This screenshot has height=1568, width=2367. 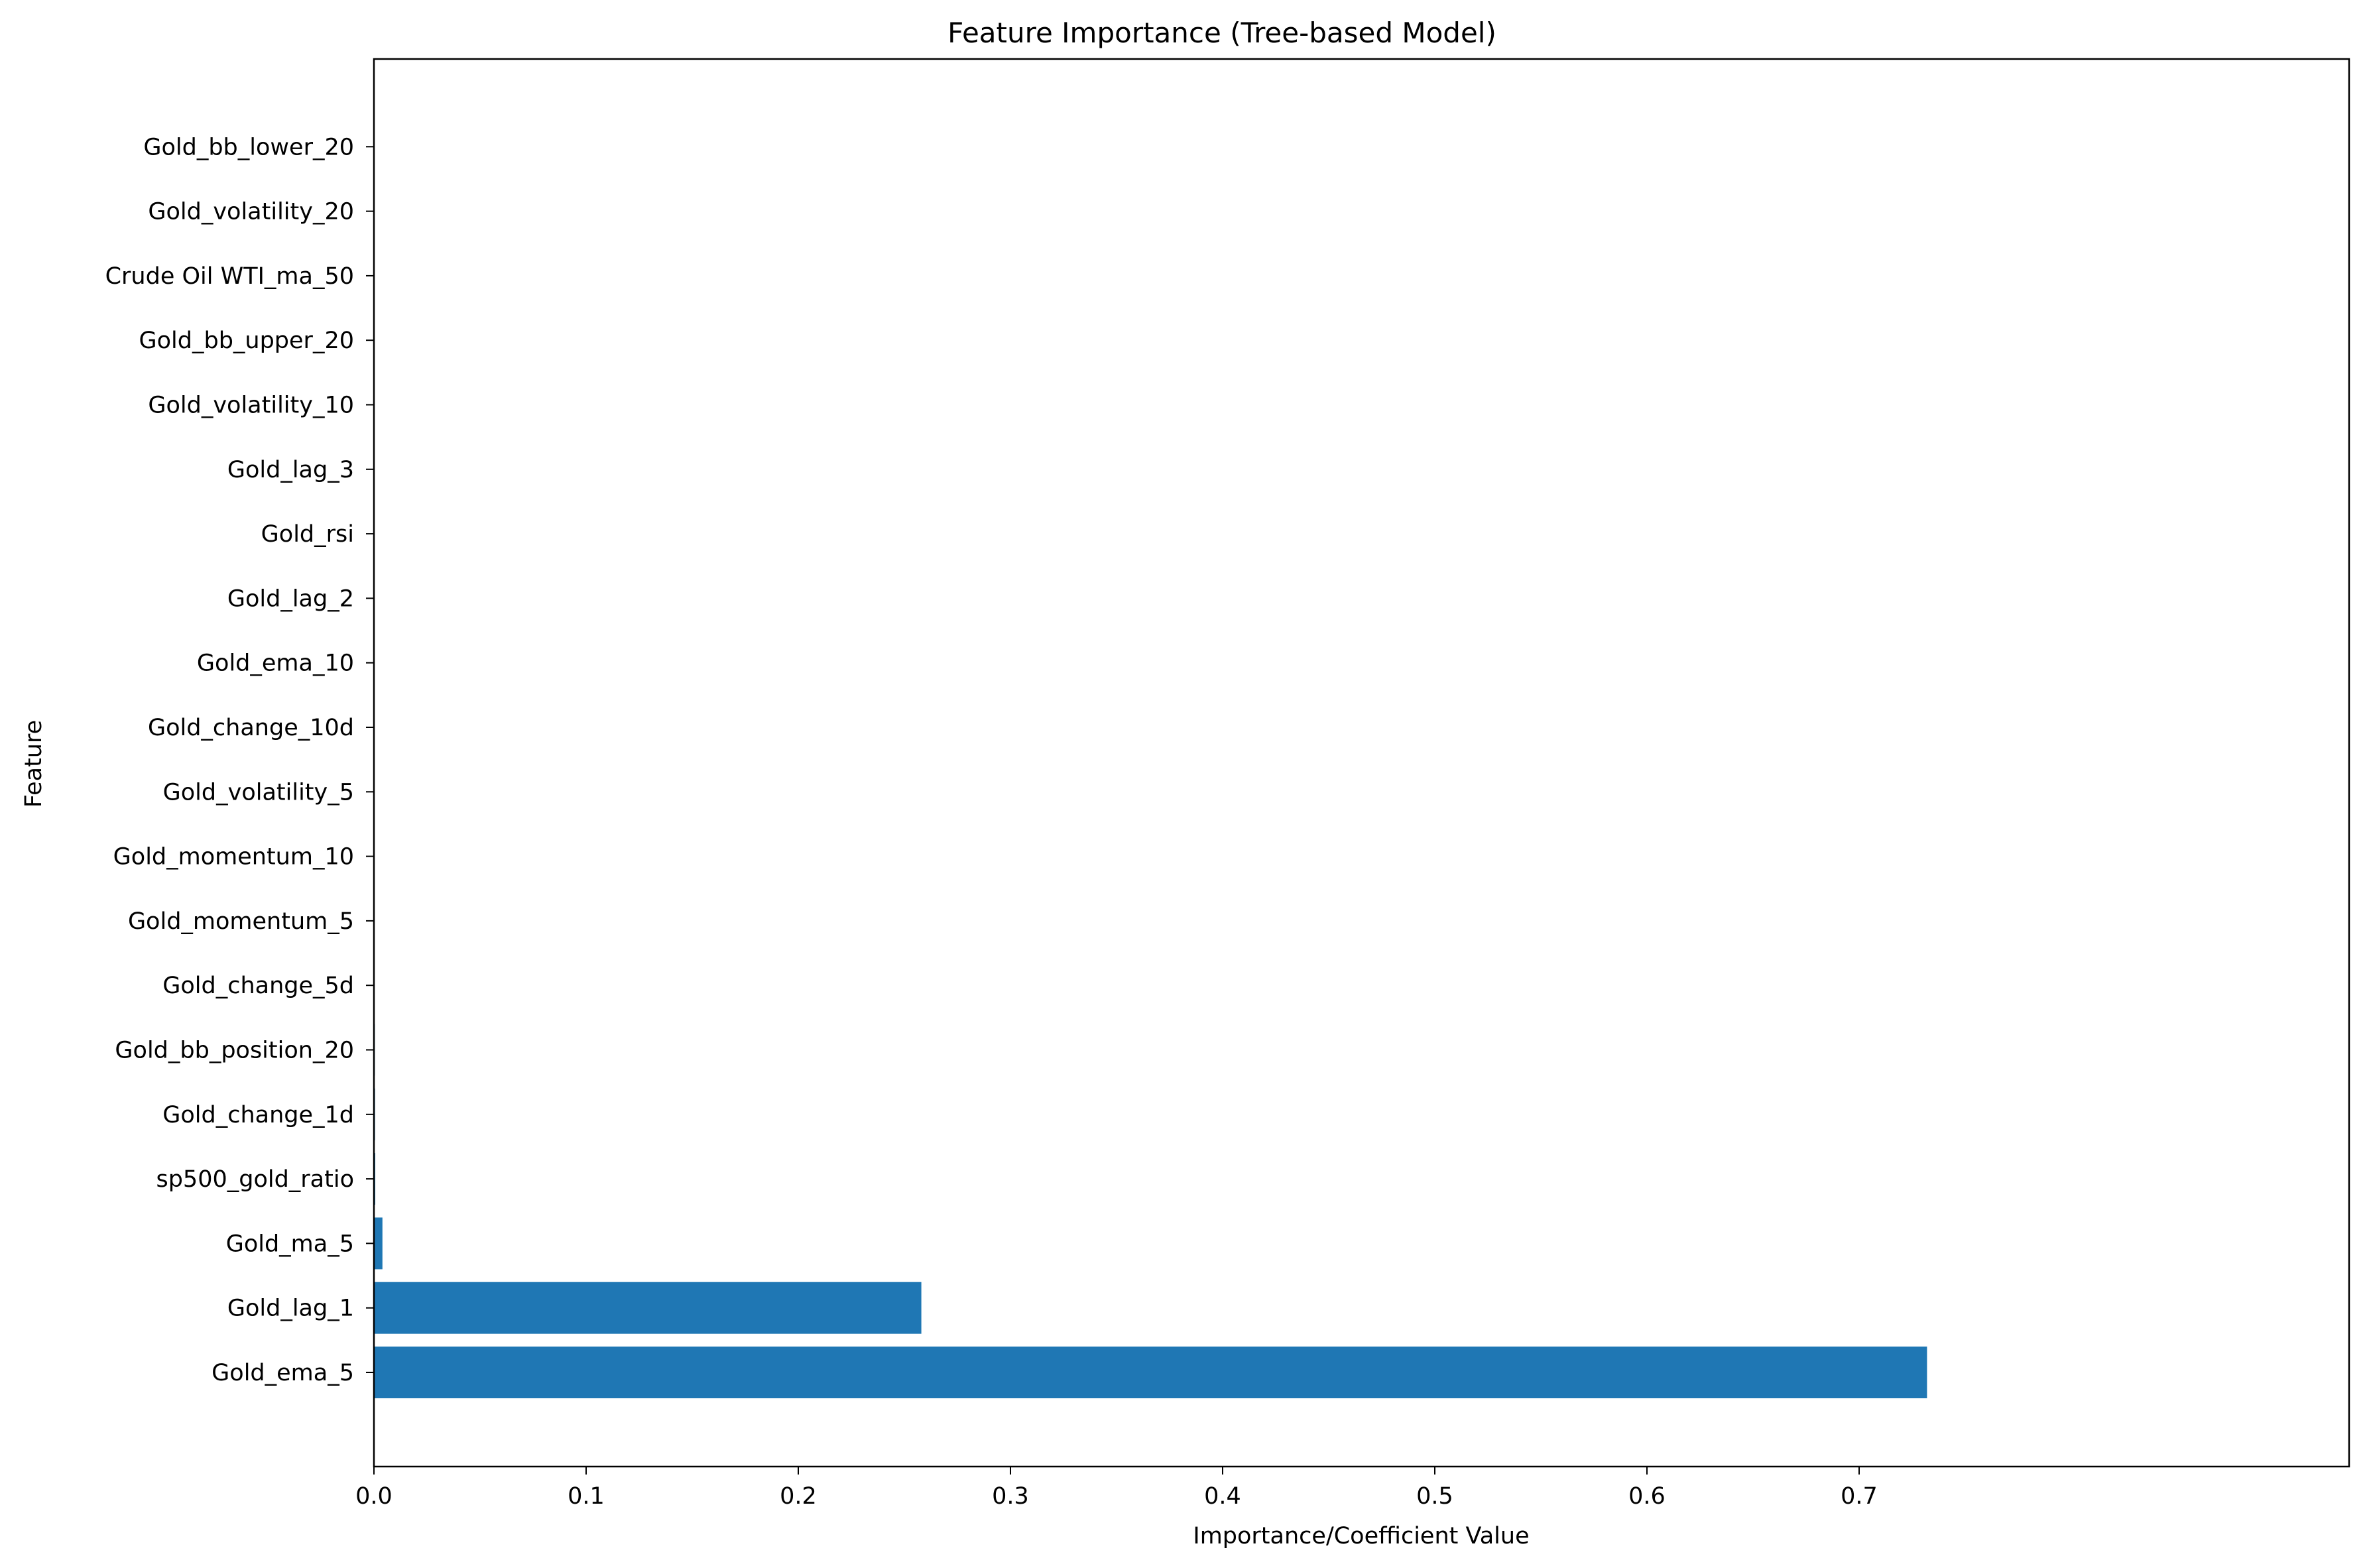 What do you see at coordinates (1859, 1496) in the screenshot?
I see `x-tick-label: 0.7` at bounding box center [1859, 1496].